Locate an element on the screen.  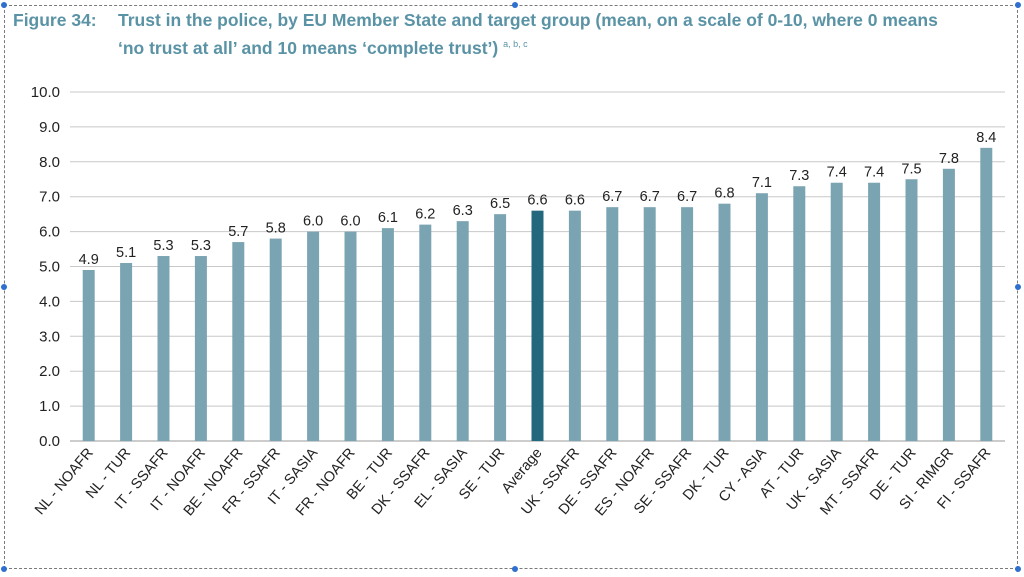
data-label: 5.1 is located at coordinates (126, 253).